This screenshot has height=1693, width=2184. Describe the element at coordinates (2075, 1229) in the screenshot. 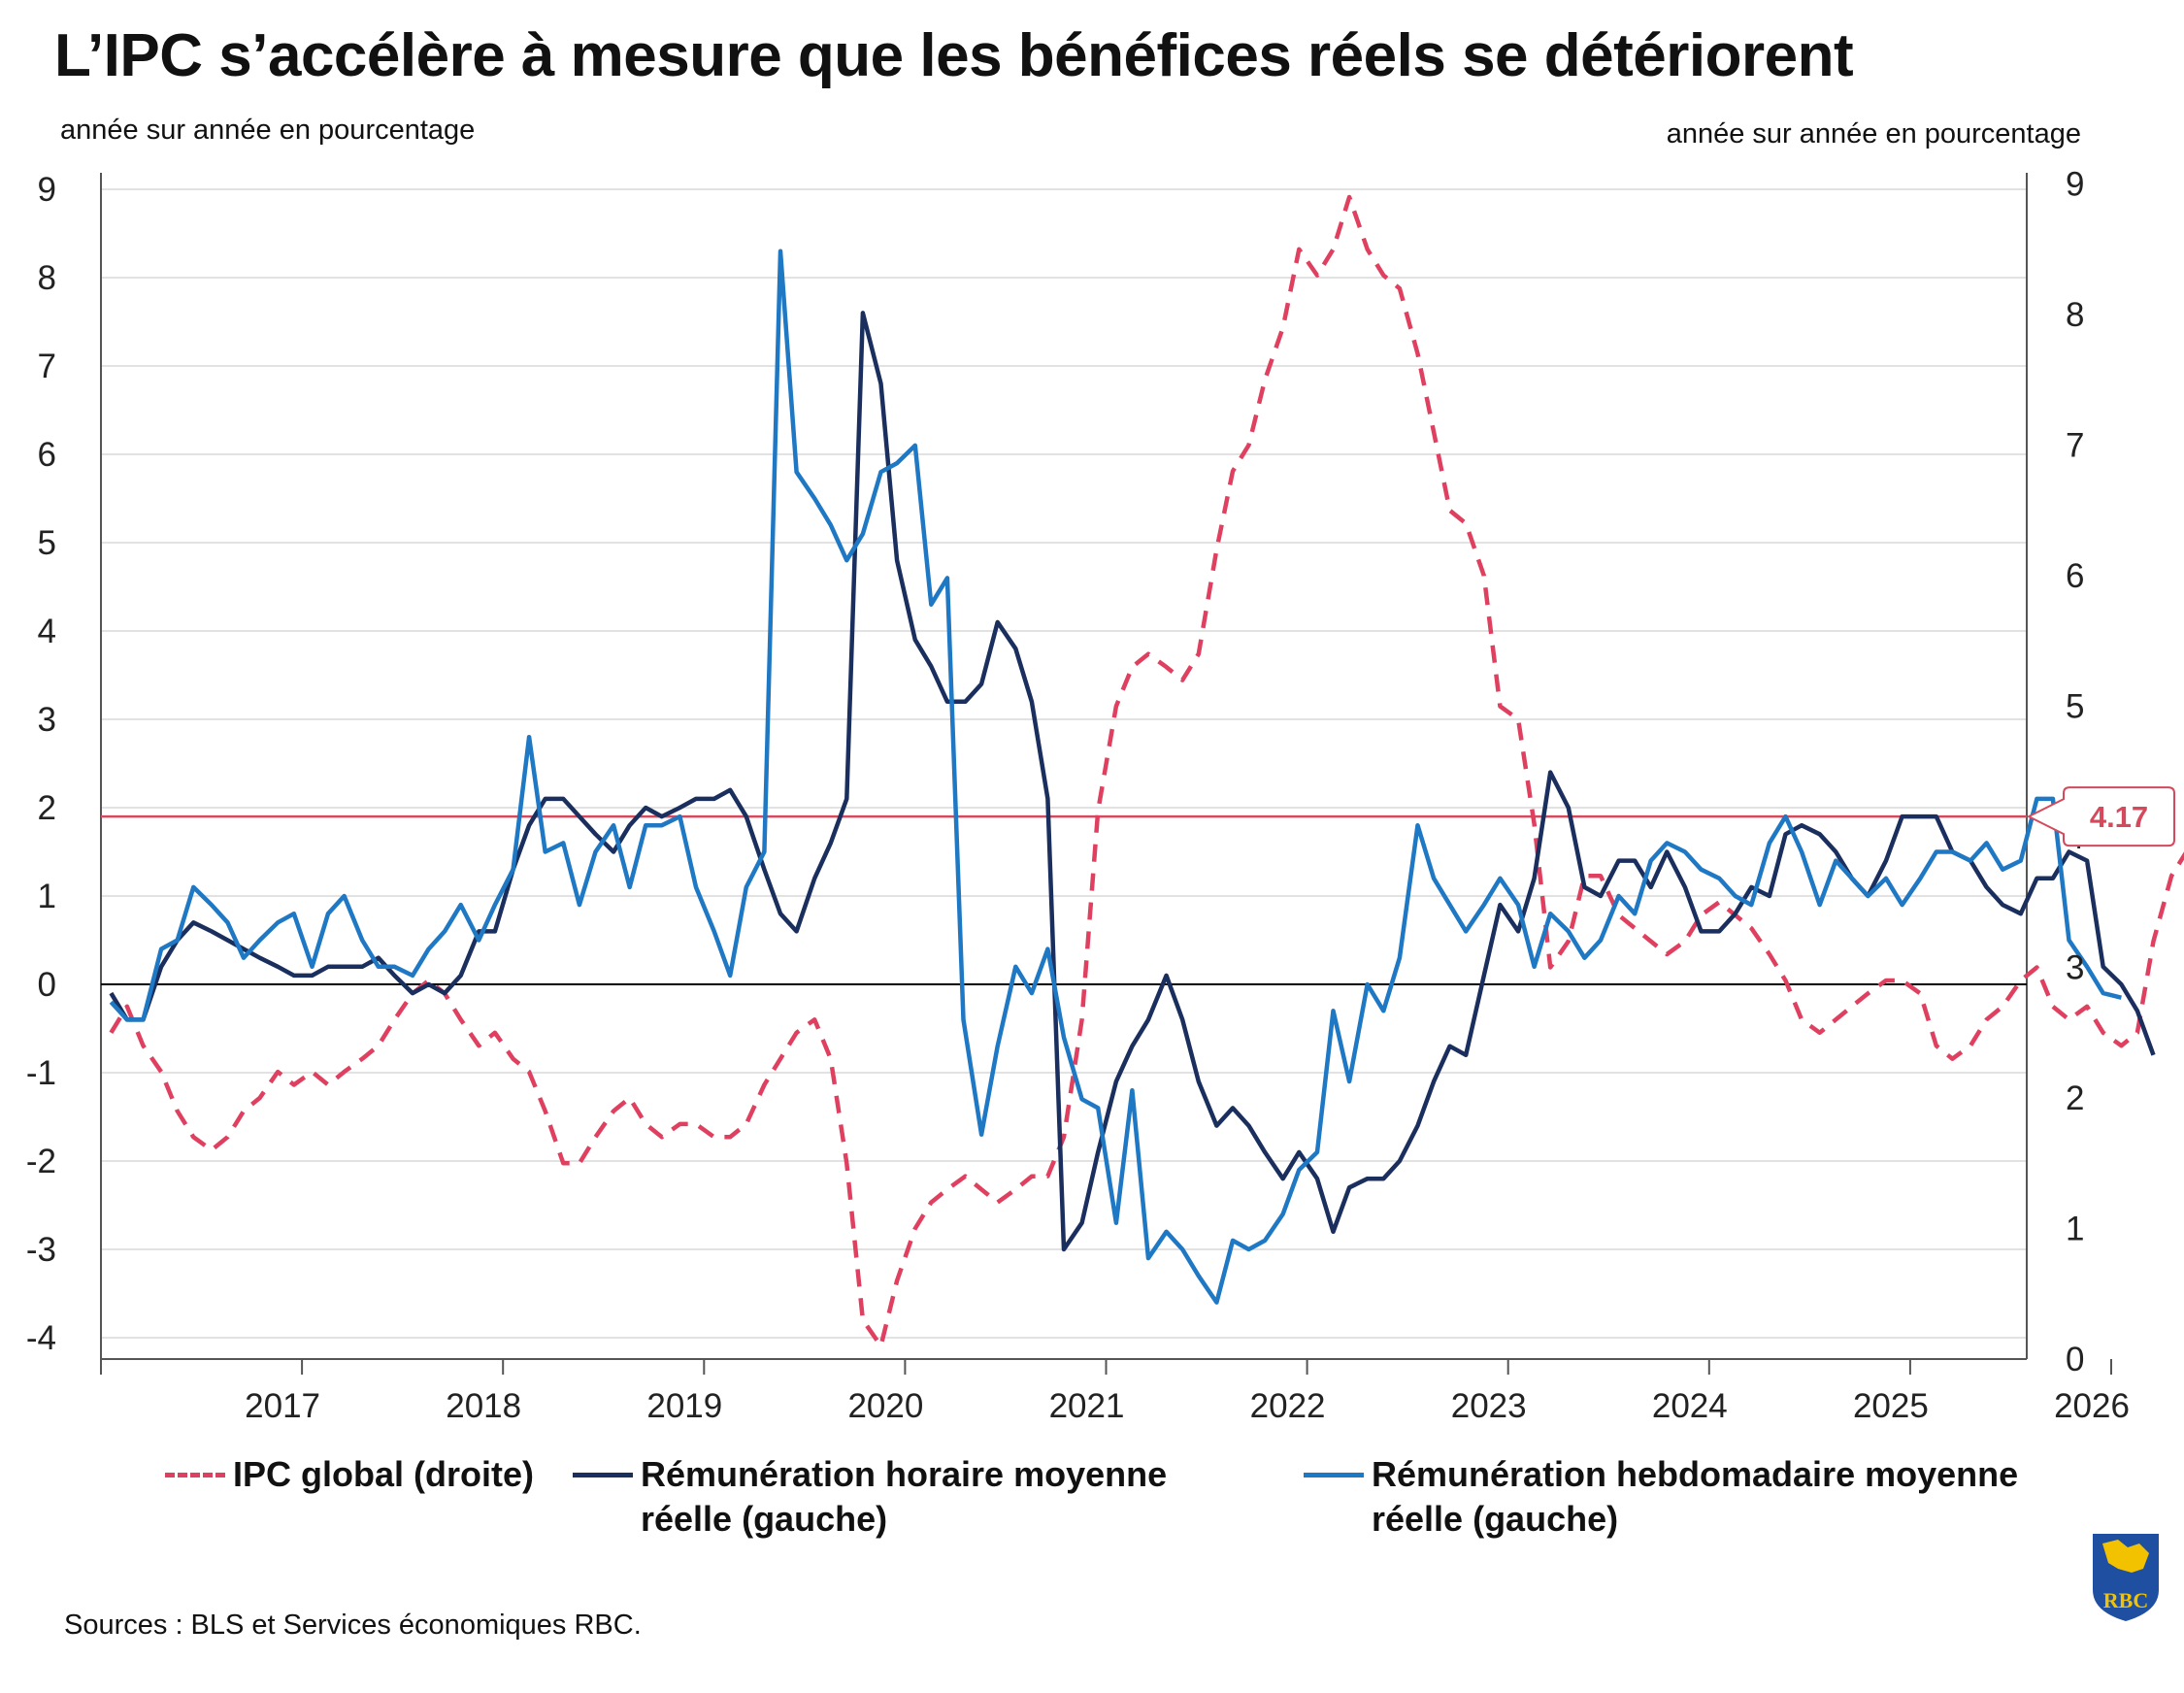

I see `right-tick-label: 1` at that location.